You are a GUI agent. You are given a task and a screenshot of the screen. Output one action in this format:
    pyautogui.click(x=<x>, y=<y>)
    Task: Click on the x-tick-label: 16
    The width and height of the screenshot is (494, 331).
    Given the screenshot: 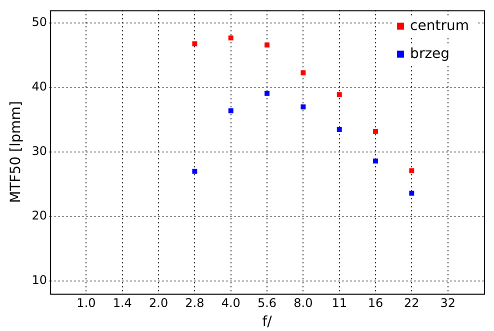 What is the action you would take?
    pyautogui.click(x=376, y=303)
    